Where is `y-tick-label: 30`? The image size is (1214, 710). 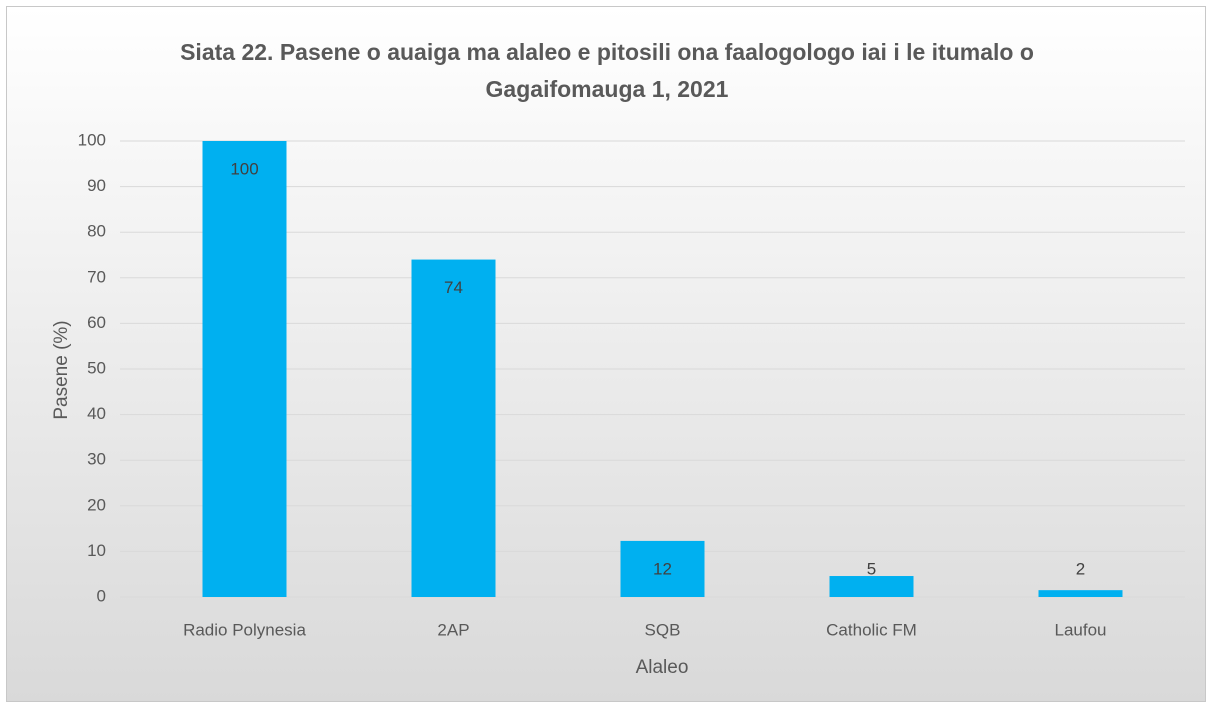 y-tick-label: 30 is located at coordinates (96, 459).